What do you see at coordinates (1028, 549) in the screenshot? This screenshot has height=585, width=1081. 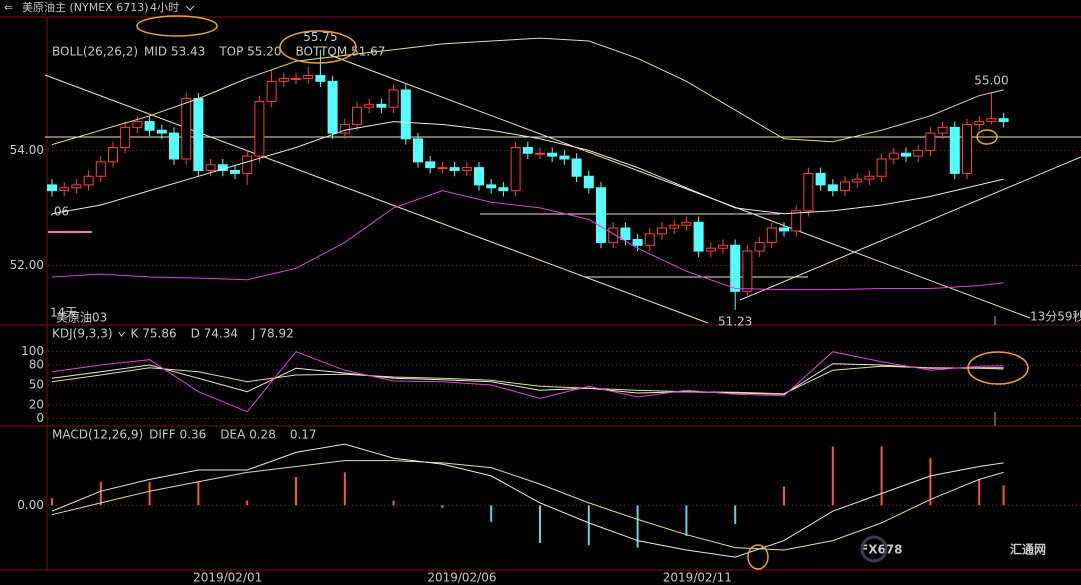 I see `watermark-site: 汇通网` at bounding box center [1028, 549].